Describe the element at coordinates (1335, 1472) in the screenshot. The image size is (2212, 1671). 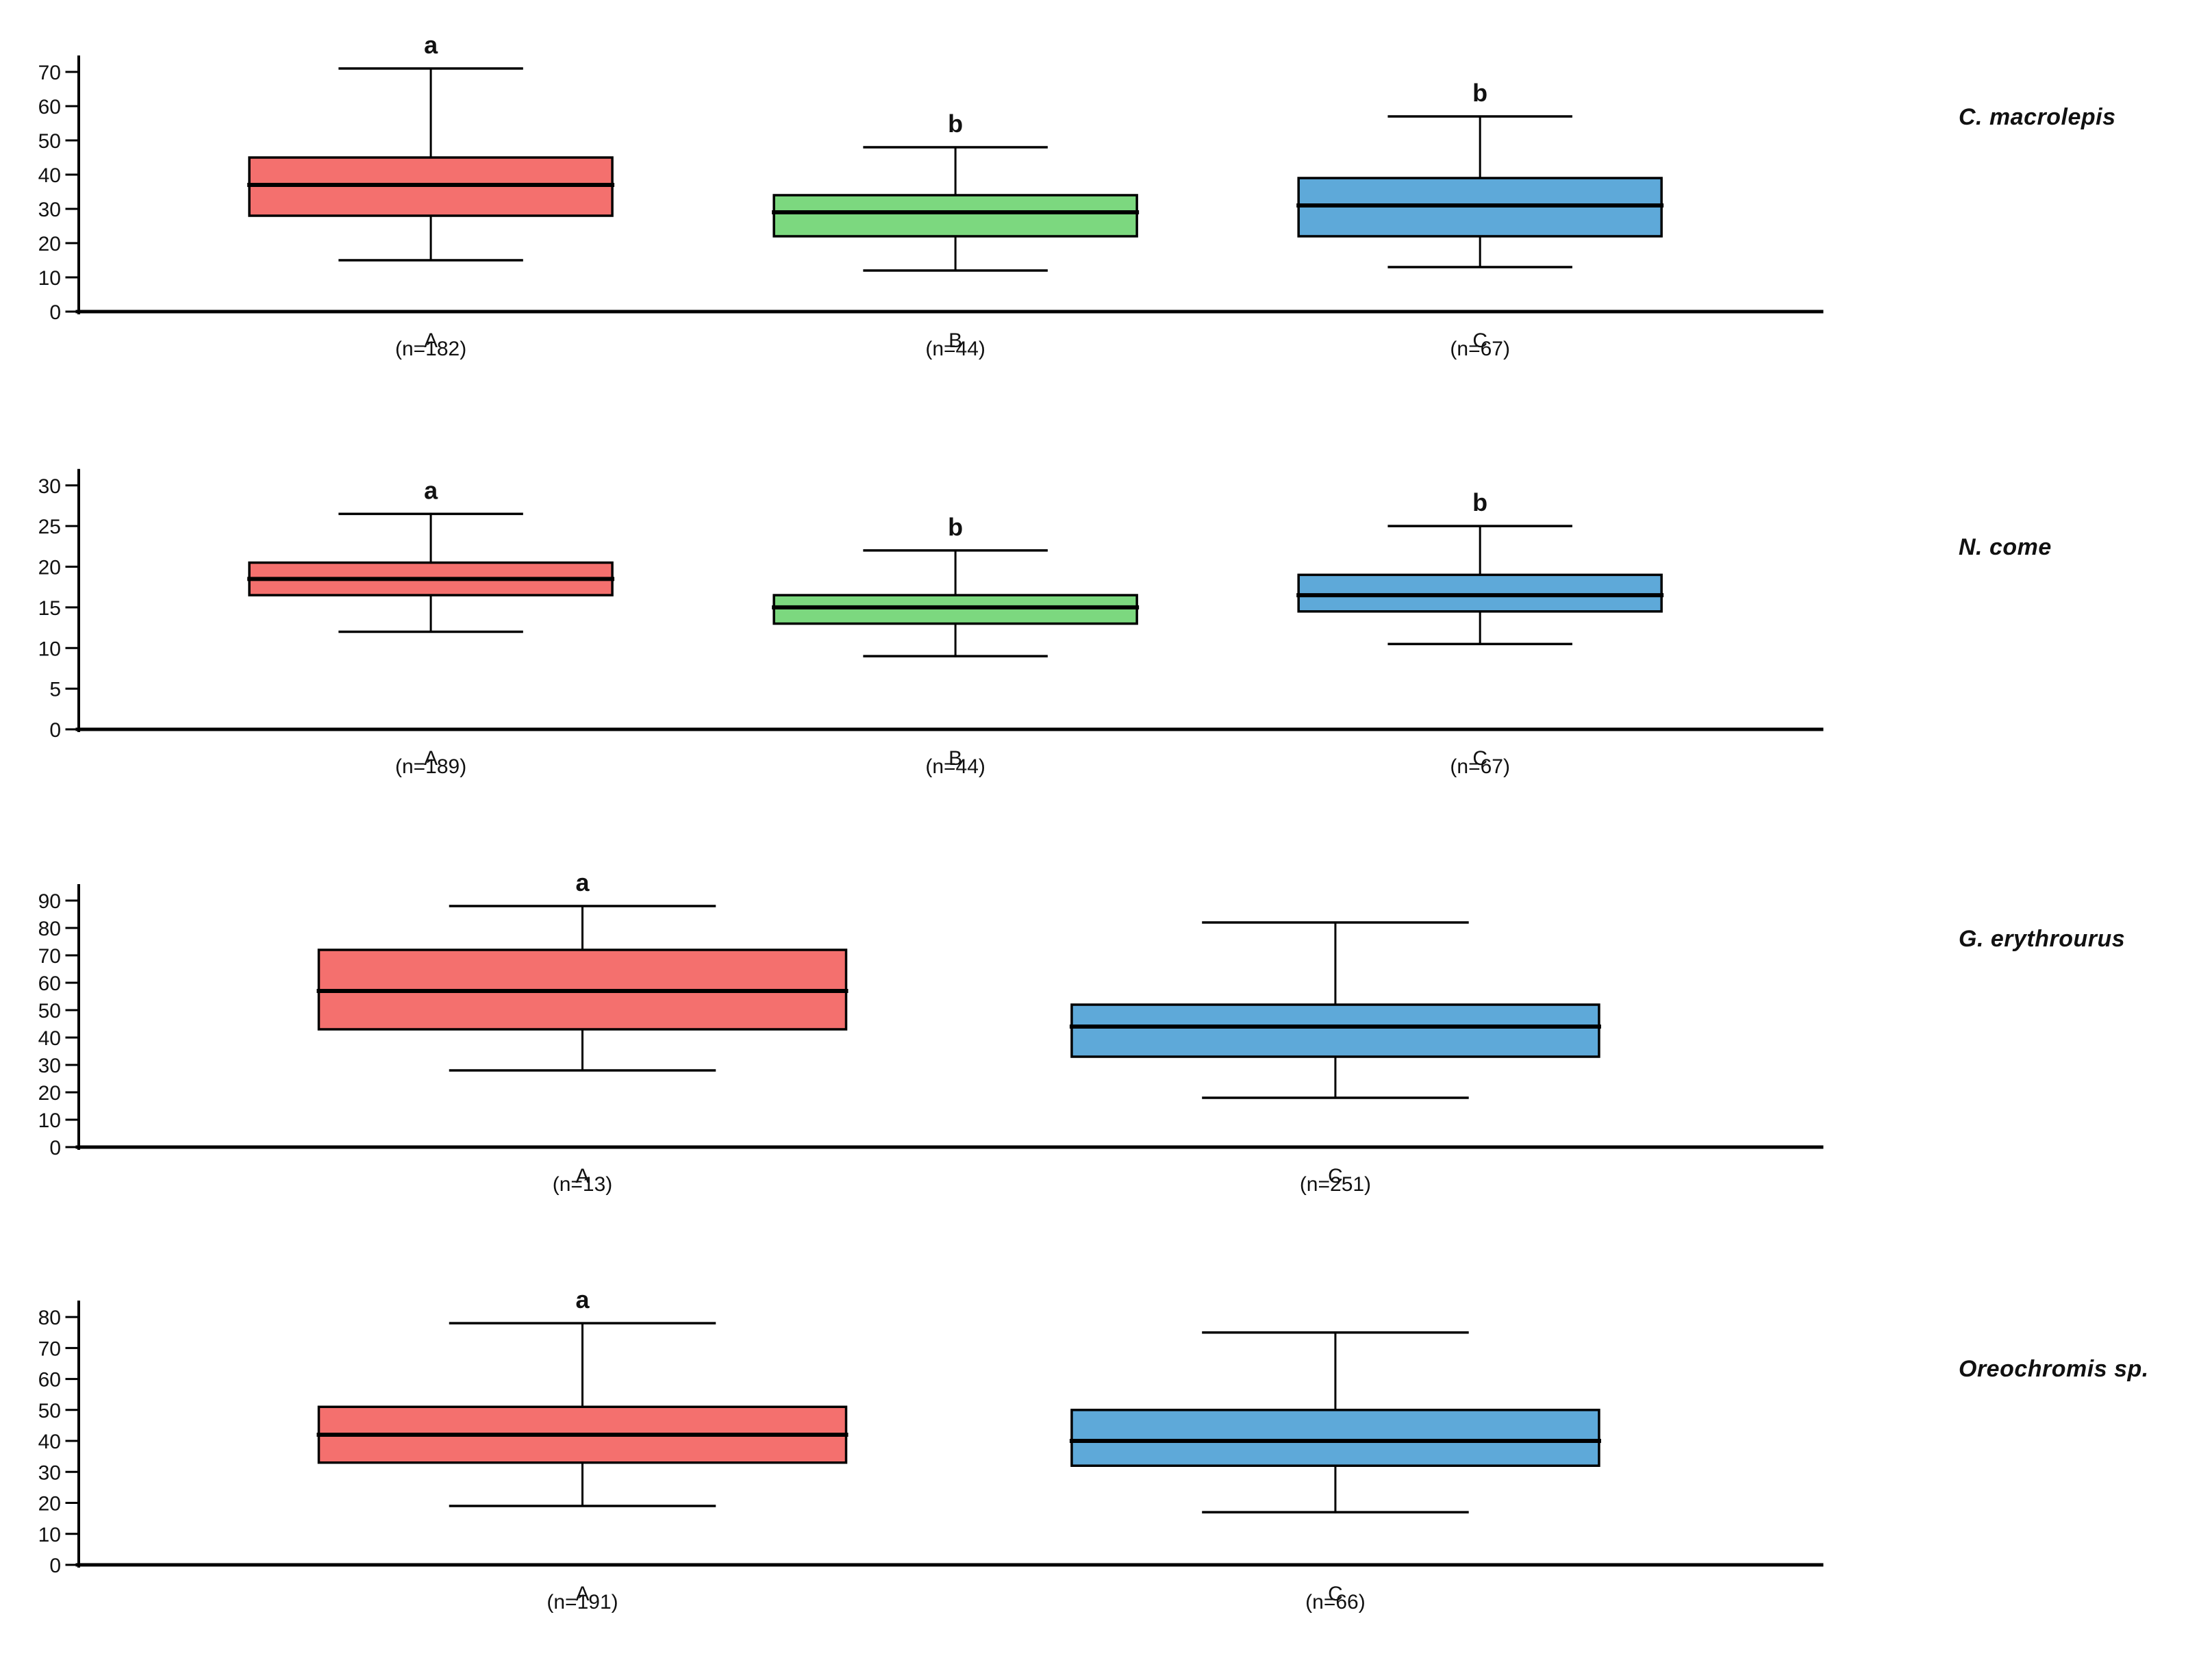
I see `box-group-C: C(n=66)` at that location.